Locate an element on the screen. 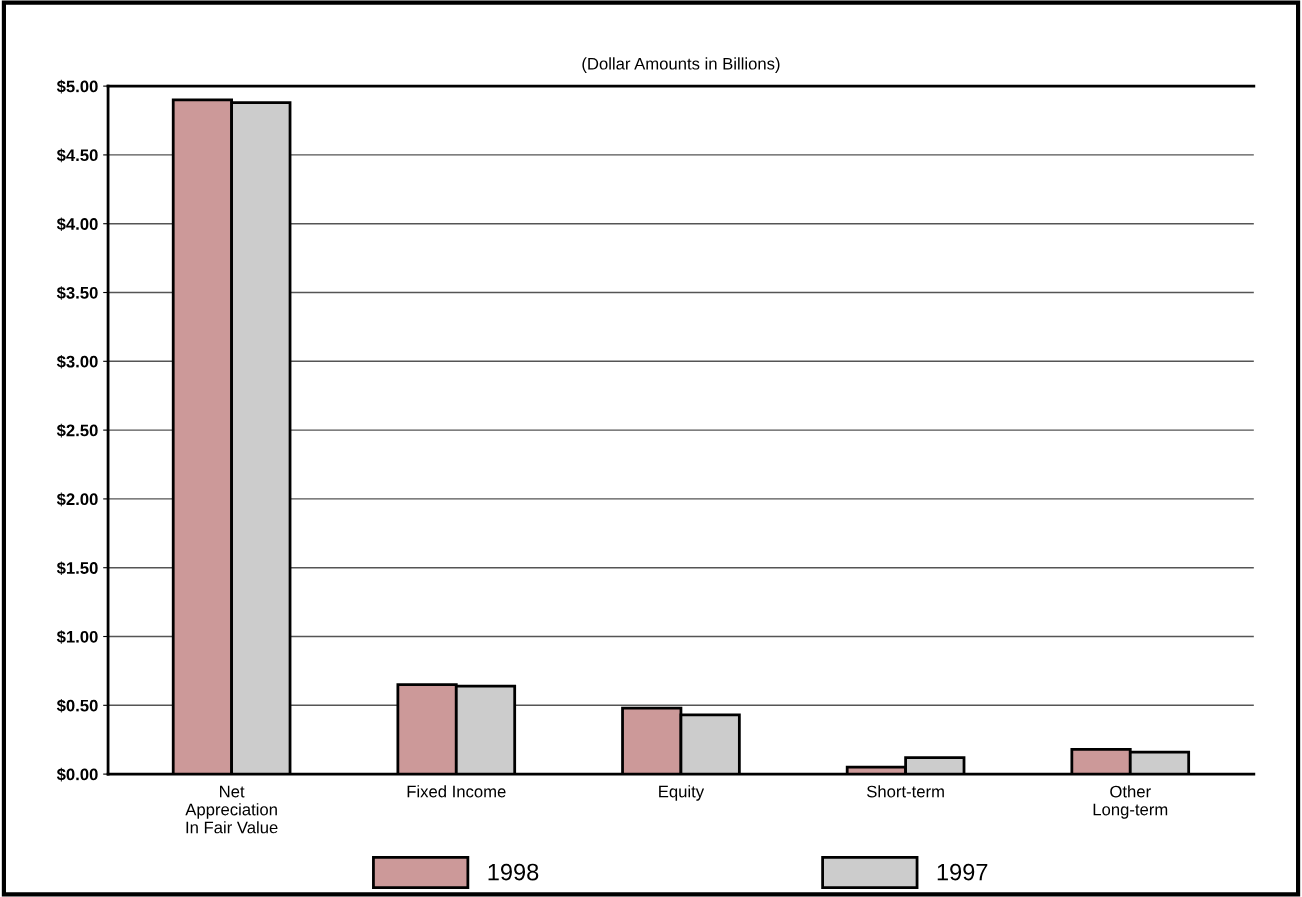 This screenshot has width=1302, height=897. x-tick-label: Other Long-term is located at coordinates (1130, 802).